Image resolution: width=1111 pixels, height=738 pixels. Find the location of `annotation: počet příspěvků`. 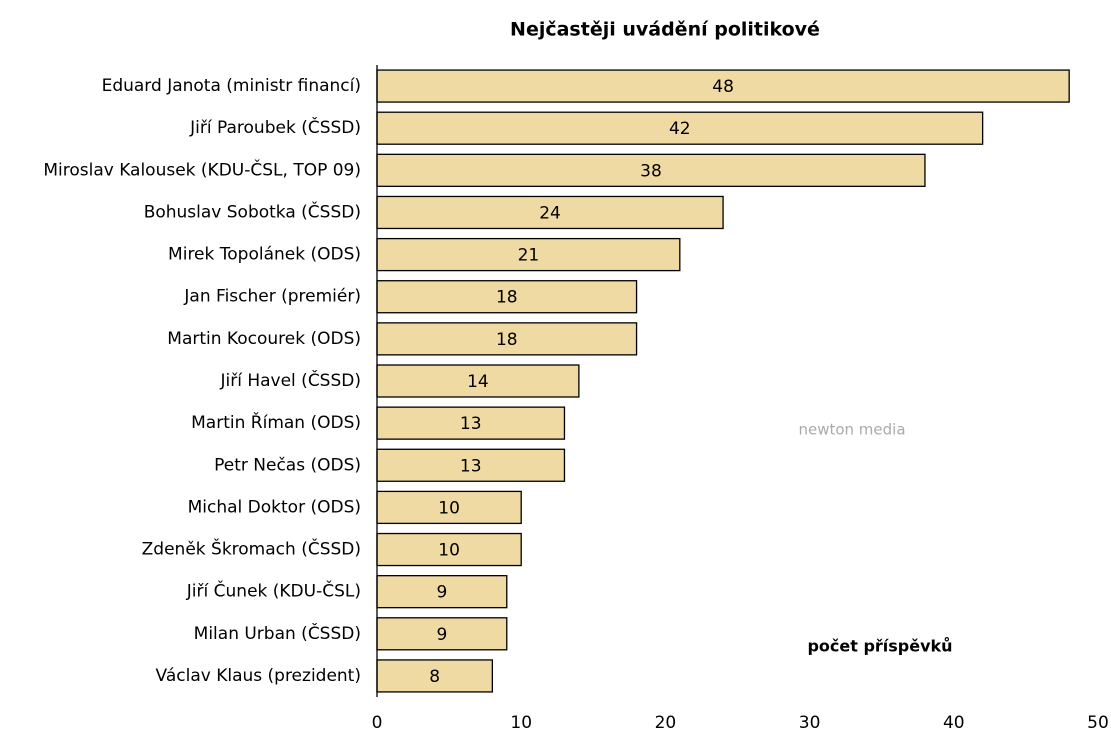

annotation: počet příspěvků is located at coordinates (879, 646).